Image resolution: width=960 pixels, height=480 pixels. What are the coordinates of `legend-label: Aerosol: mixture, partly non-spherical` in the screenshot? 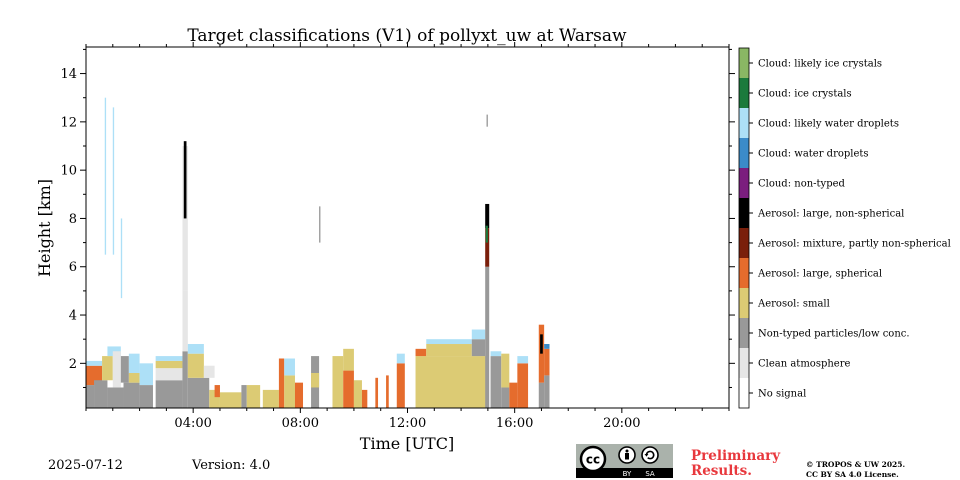 It's located at (854, 244).